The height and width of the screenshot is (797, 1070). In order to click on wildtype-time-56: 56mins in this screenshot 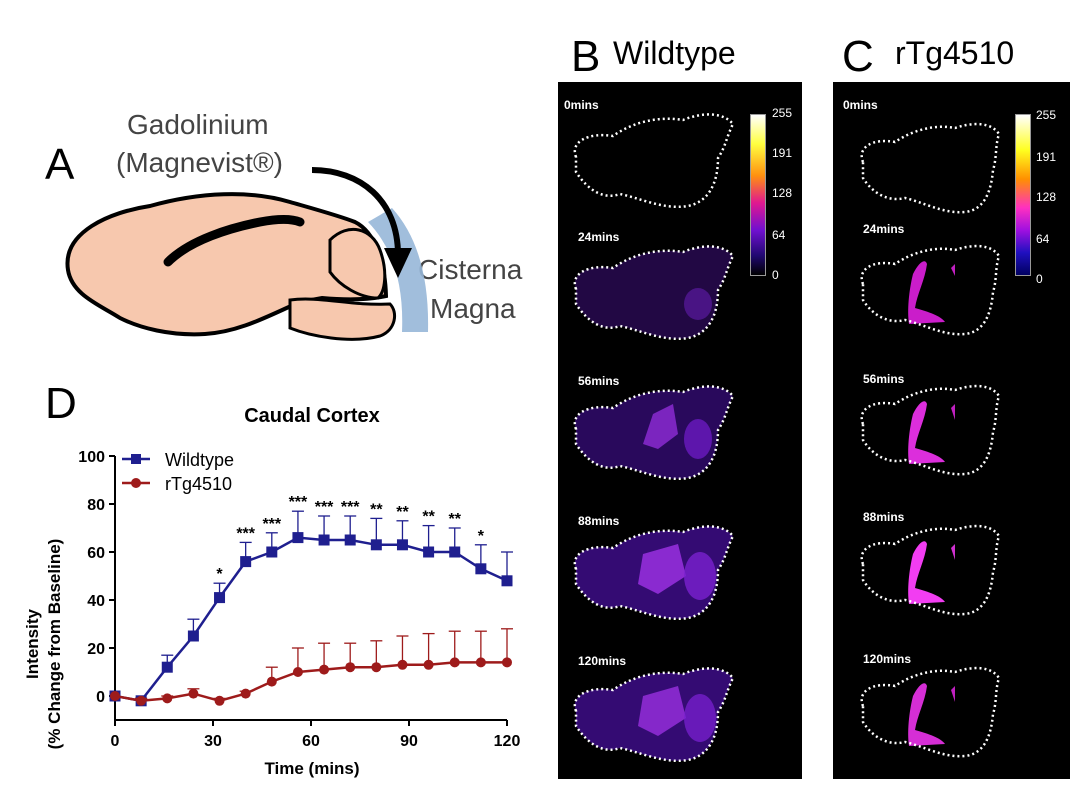, I will do `click(599, 381)`.